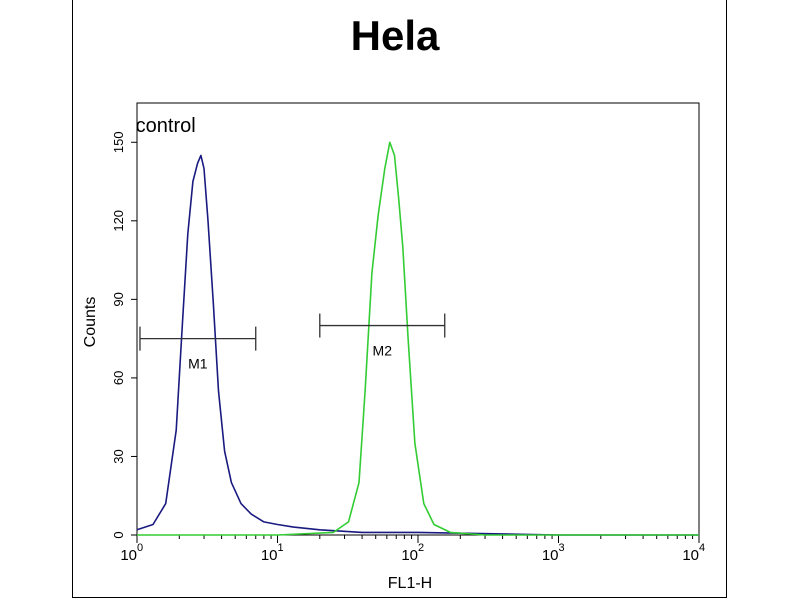  I want to click on y-tick-label: 30, so click(118, 456).